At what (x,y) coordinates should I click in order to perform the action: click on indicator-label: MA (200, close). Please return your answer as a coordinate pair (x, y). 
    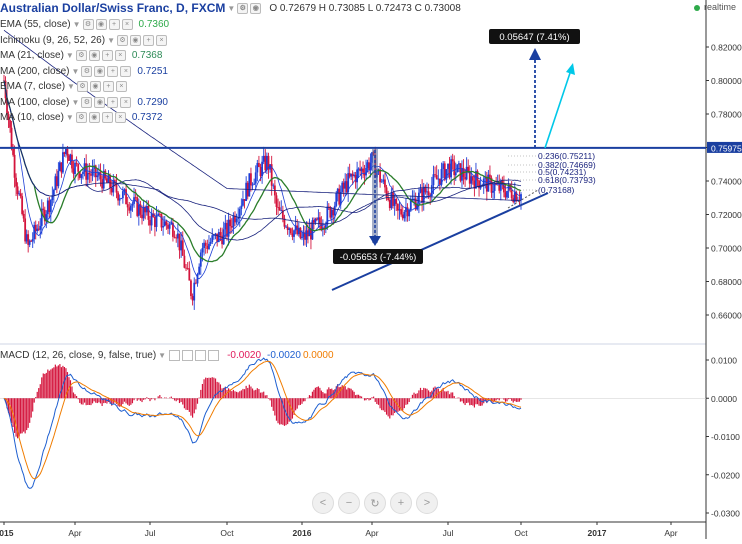
    Looking at the image, I should click on (35, 71).